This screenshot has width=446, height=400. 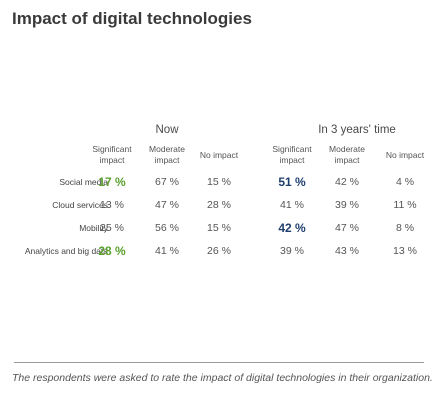 I want to click on table-cell: 8 %, so click(x=405, y=228).